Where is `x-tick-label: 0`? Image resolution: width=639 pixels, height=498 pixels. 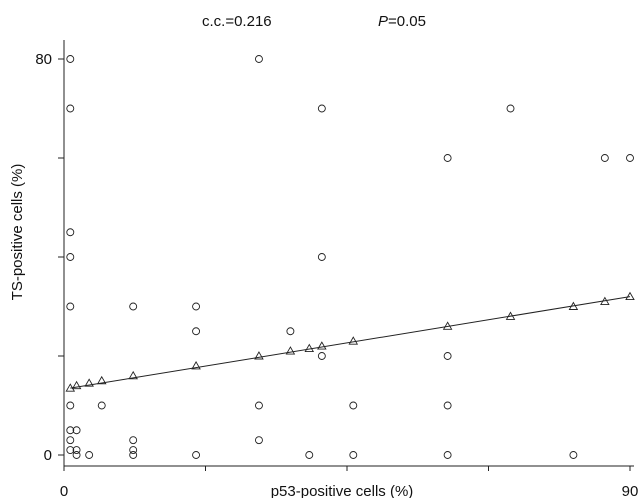 x-tick-label: 0 is located at coordinates (64, 490).